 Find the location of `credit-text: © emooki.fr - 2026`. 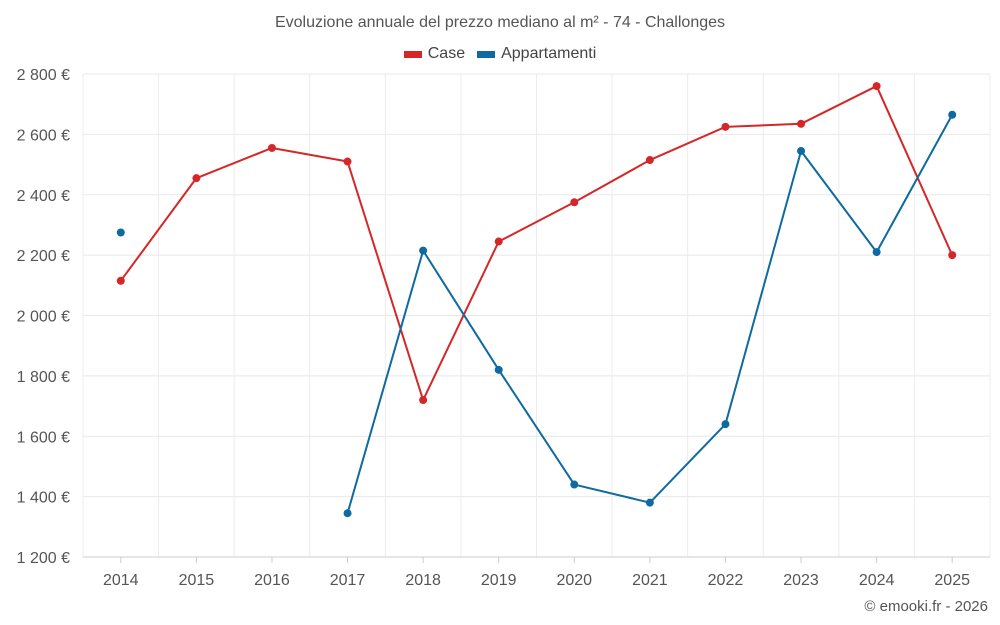

credit-text: © emooki.fr - 2026 is located at coordinates (926, 606).